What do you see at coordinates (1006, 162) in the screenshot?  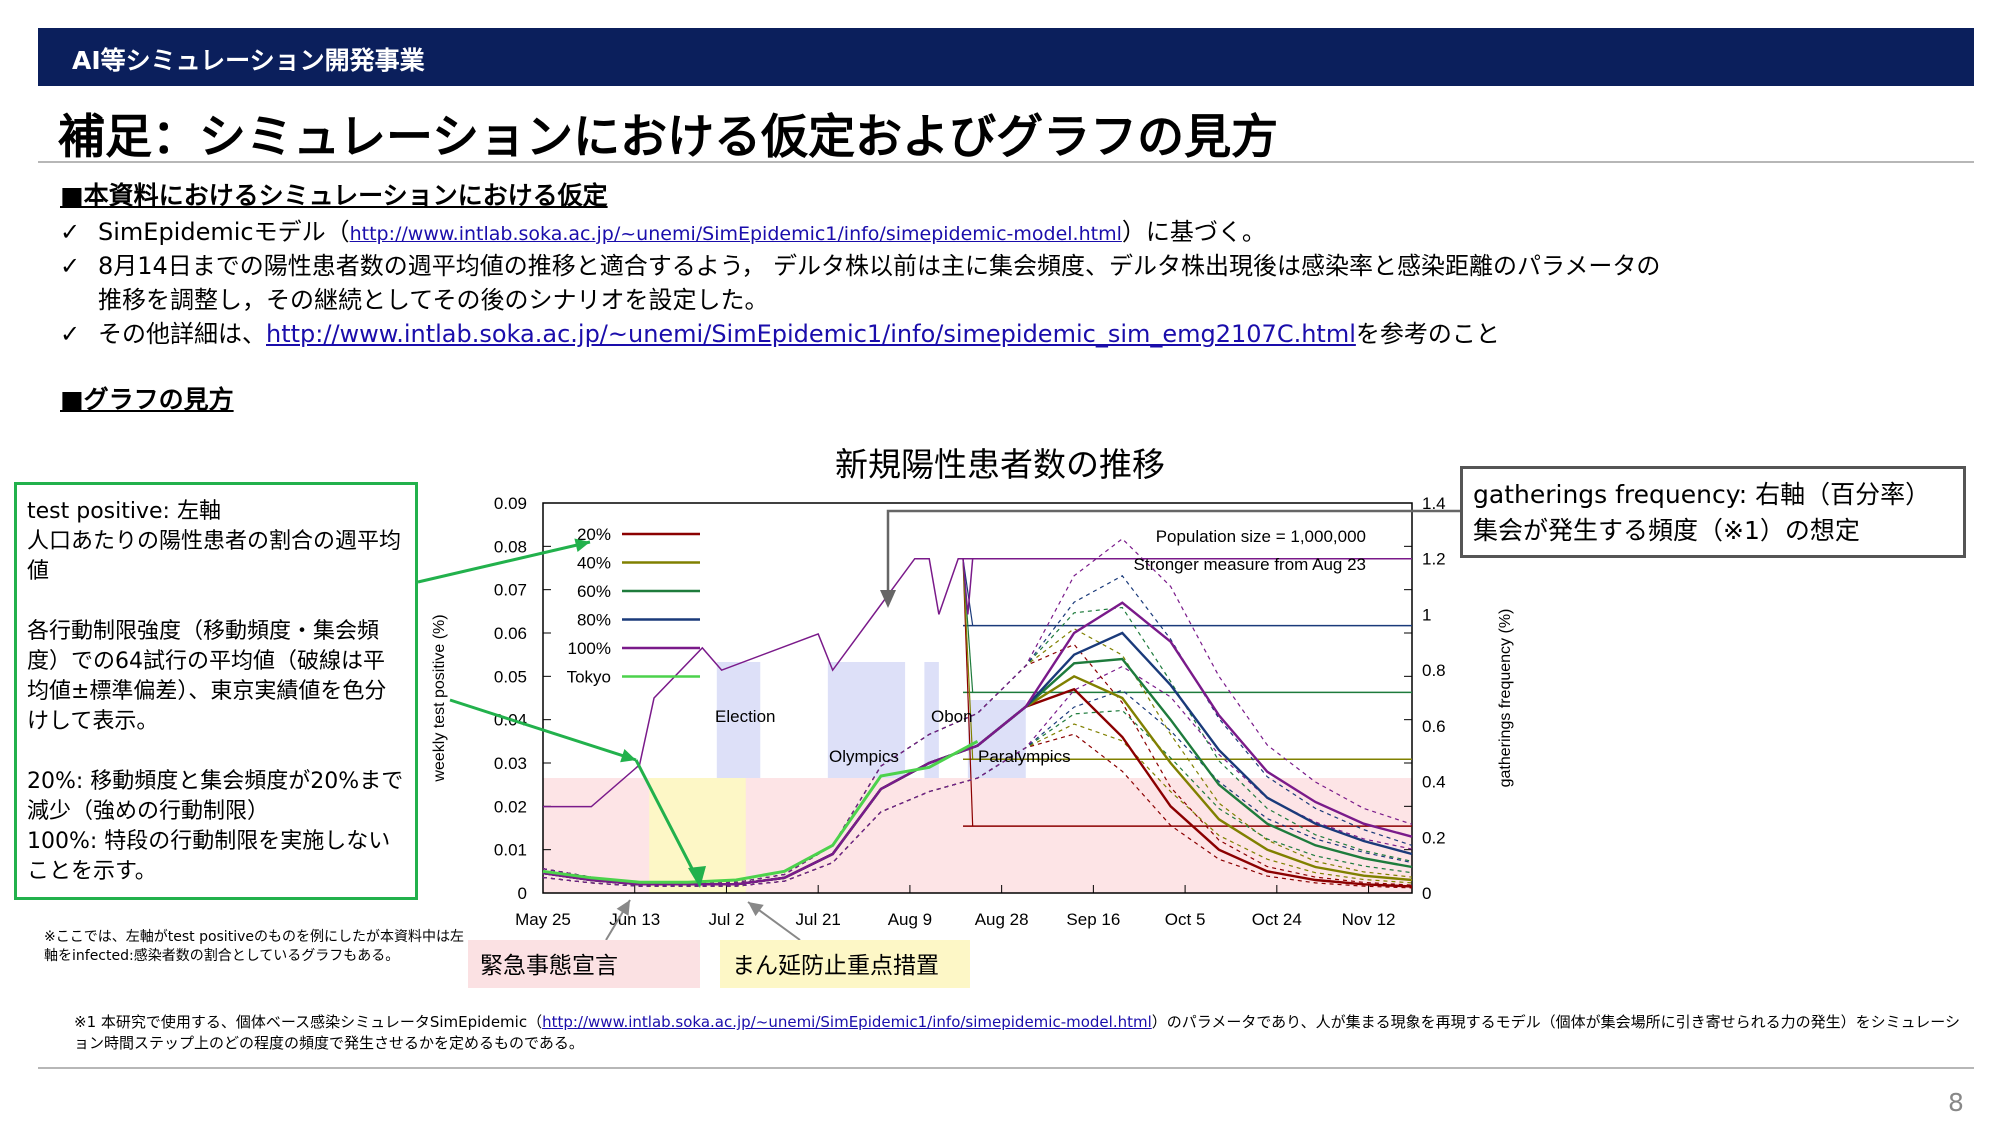 I see `title-divider` at bounding box center [1006, 162].